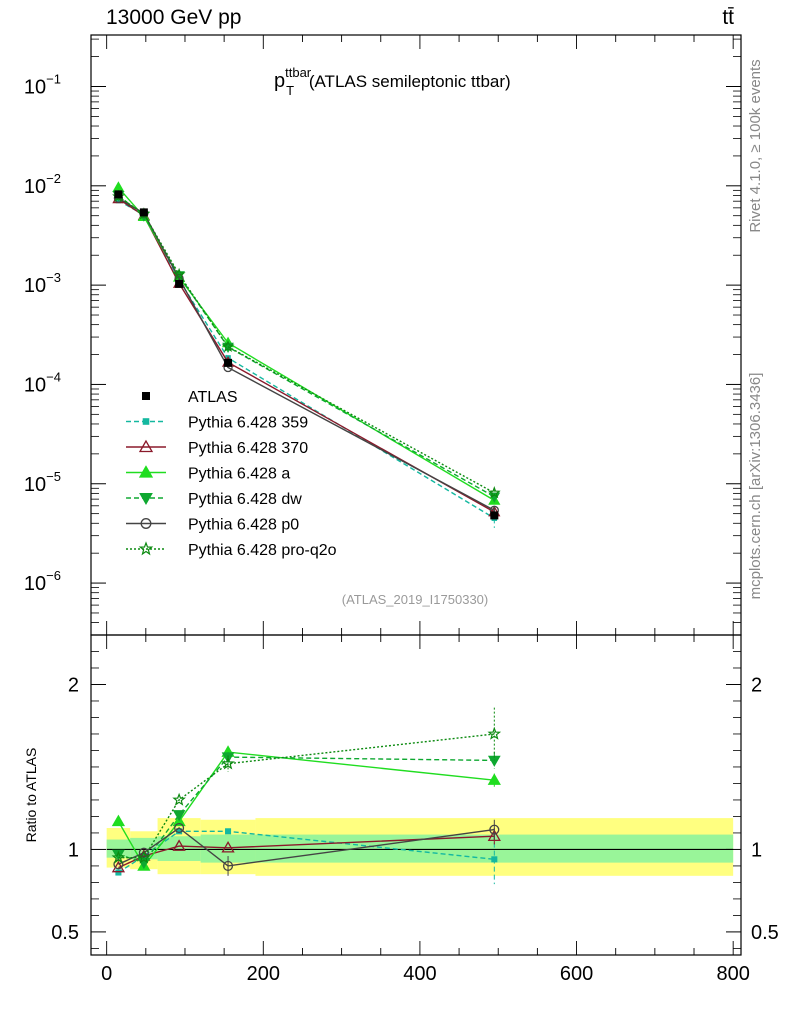  I want to click on x-tick-label: 400, so click(419, 974).